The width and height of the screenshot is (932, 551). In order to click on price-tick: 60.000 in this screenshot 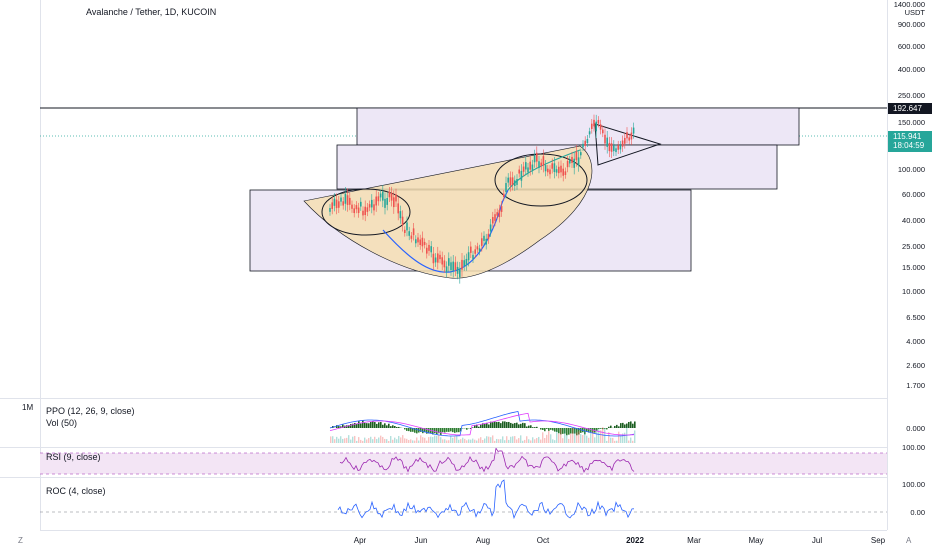, I will do `click(913, 194)`.